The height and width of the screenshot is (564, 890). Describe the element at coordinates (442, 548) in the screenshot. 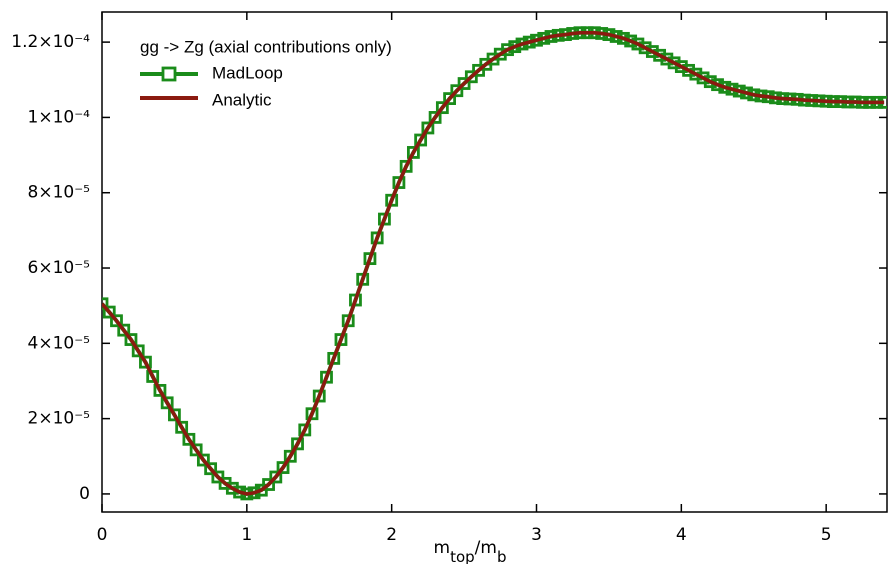

I see `x-axis-label-part: m` at that location.